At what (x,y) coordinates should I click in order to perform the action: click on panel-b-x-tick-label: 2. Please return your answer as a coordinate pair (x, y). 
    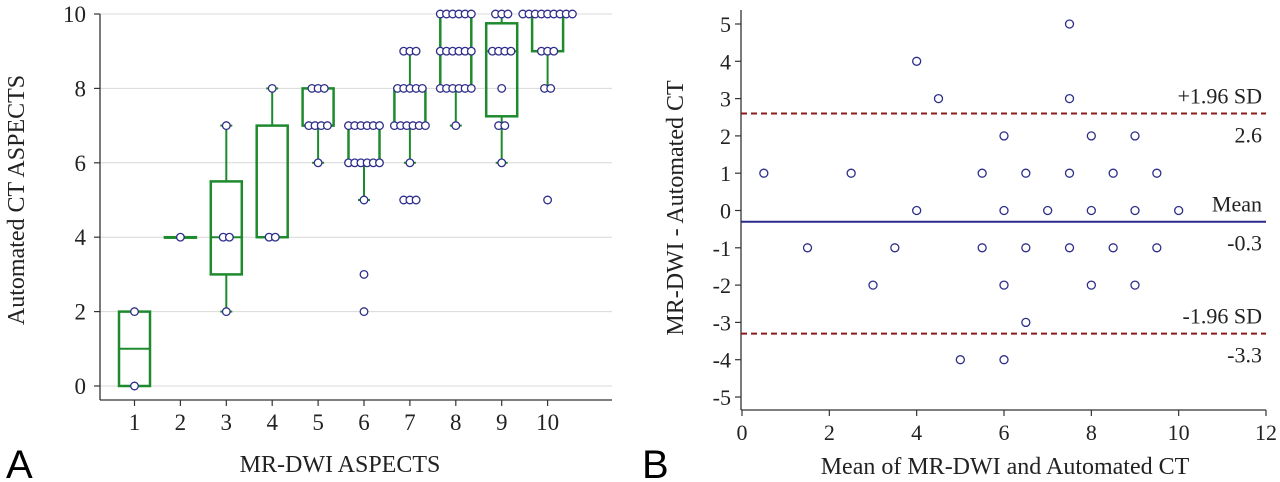
    Looking at the image, I should click on (829, 432).